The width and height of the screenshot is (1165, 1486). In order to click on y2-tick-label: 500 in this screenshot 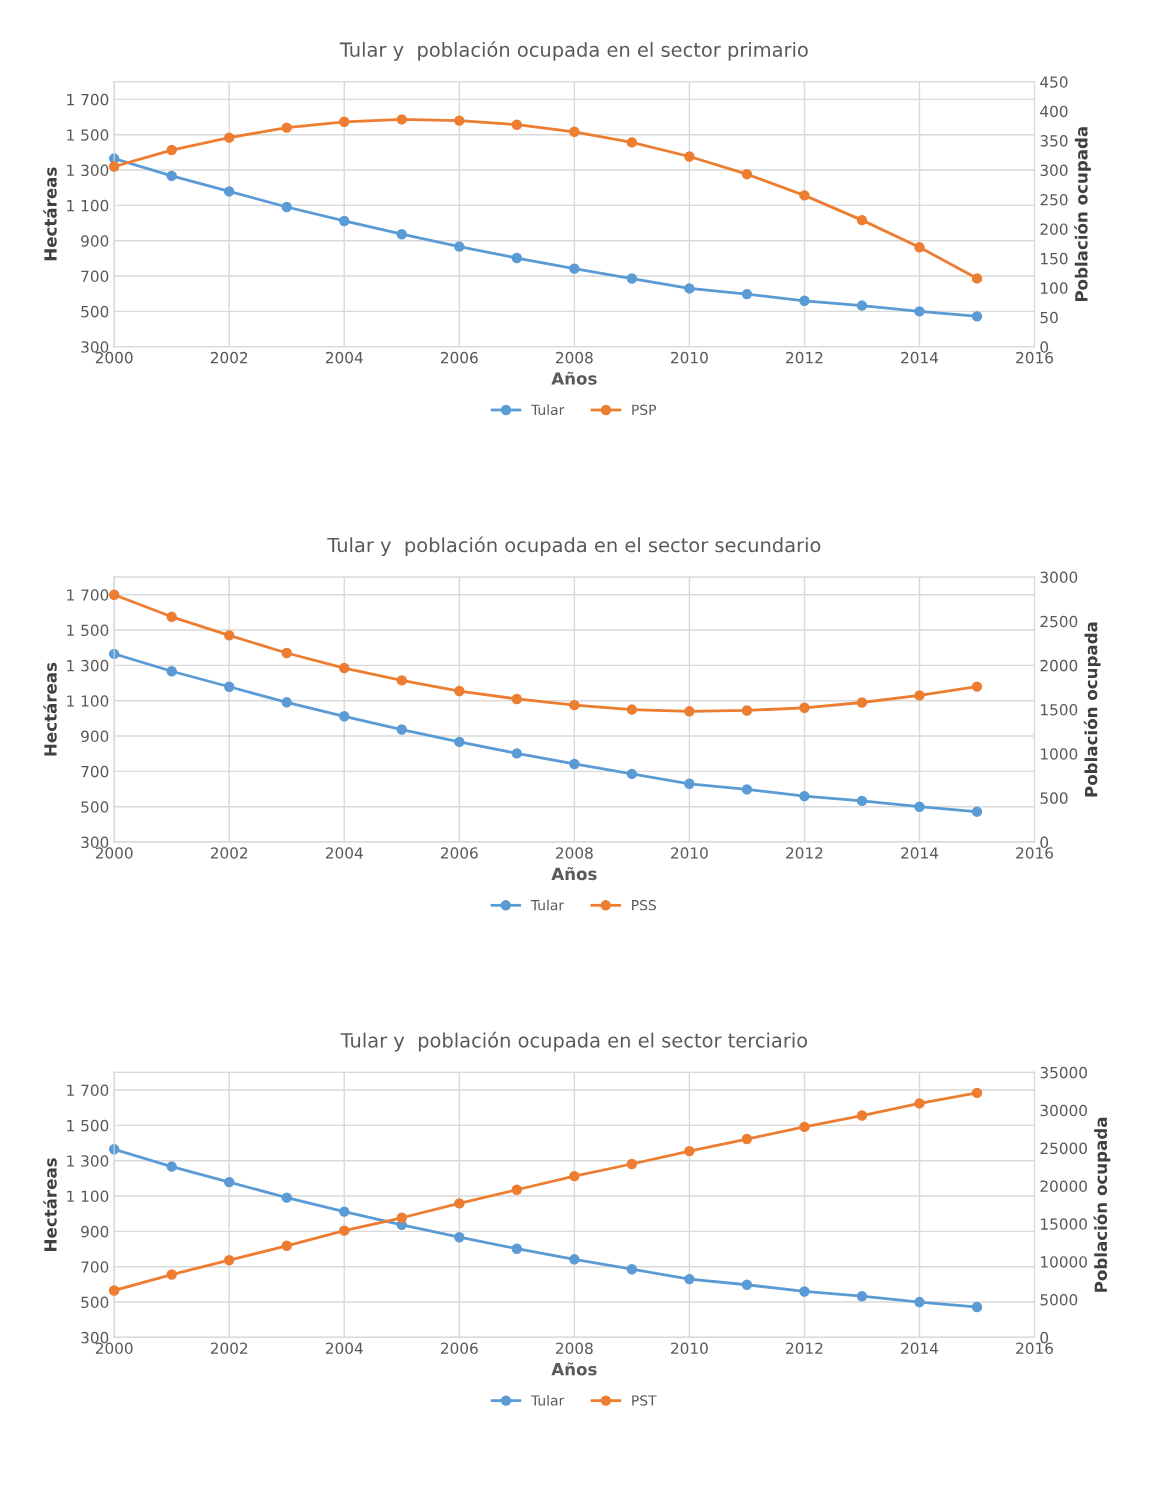, I will do `click(1054, 798)`.